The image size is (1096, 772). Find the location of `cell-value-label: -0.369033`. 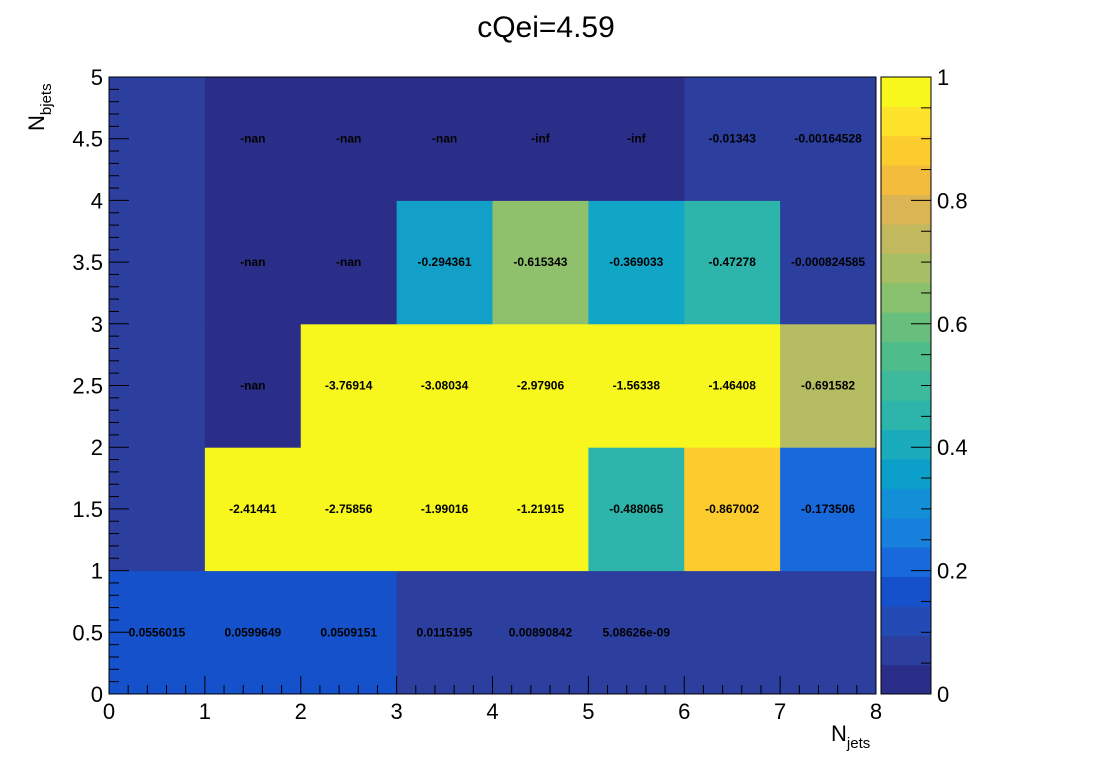

cell-value-label: -0.369033 is located at coordinates (636, 262).